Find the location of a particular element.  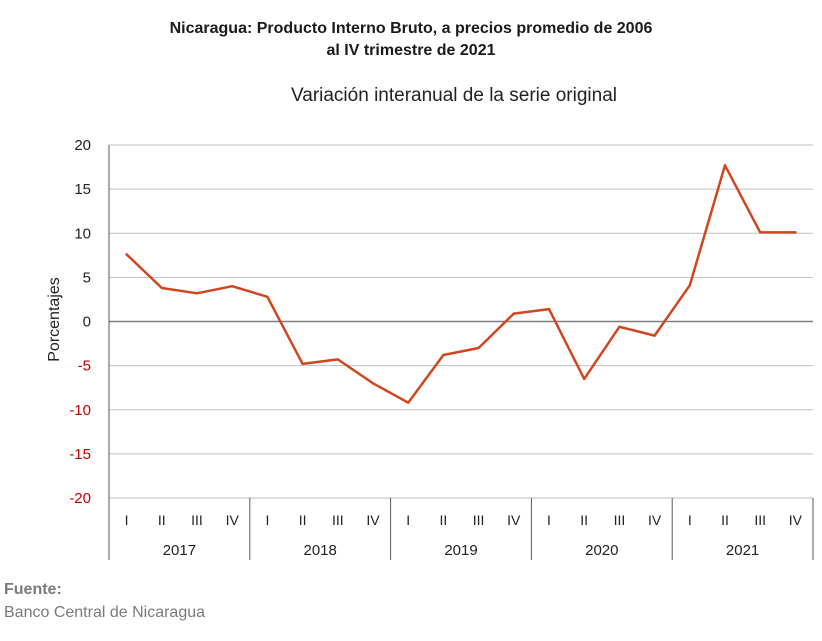

x-tick-label-year: 2021 is located at coordinates (742, 550).